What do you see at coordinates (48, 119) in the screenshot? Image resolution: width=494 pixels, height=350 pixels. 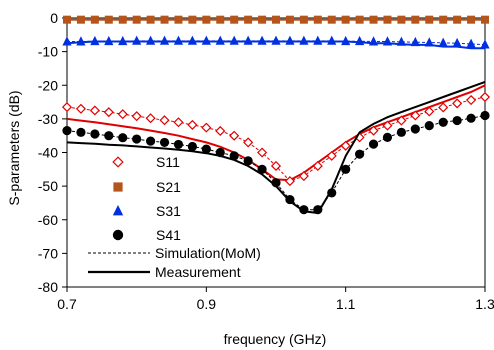 I see `y-tick-label: -30` at bounding box center [48, 119].